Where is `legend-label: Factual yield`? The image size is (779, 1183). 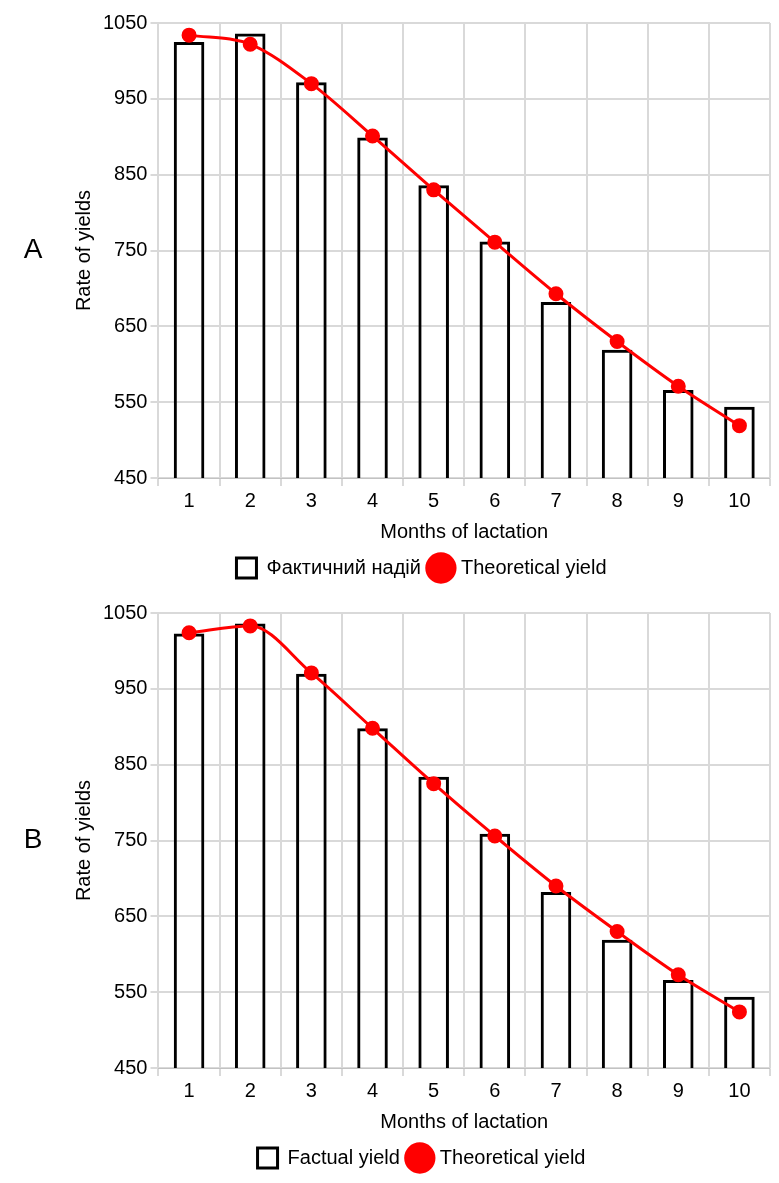
legend-label: Factual yield is located at coordinates (343, 1156).